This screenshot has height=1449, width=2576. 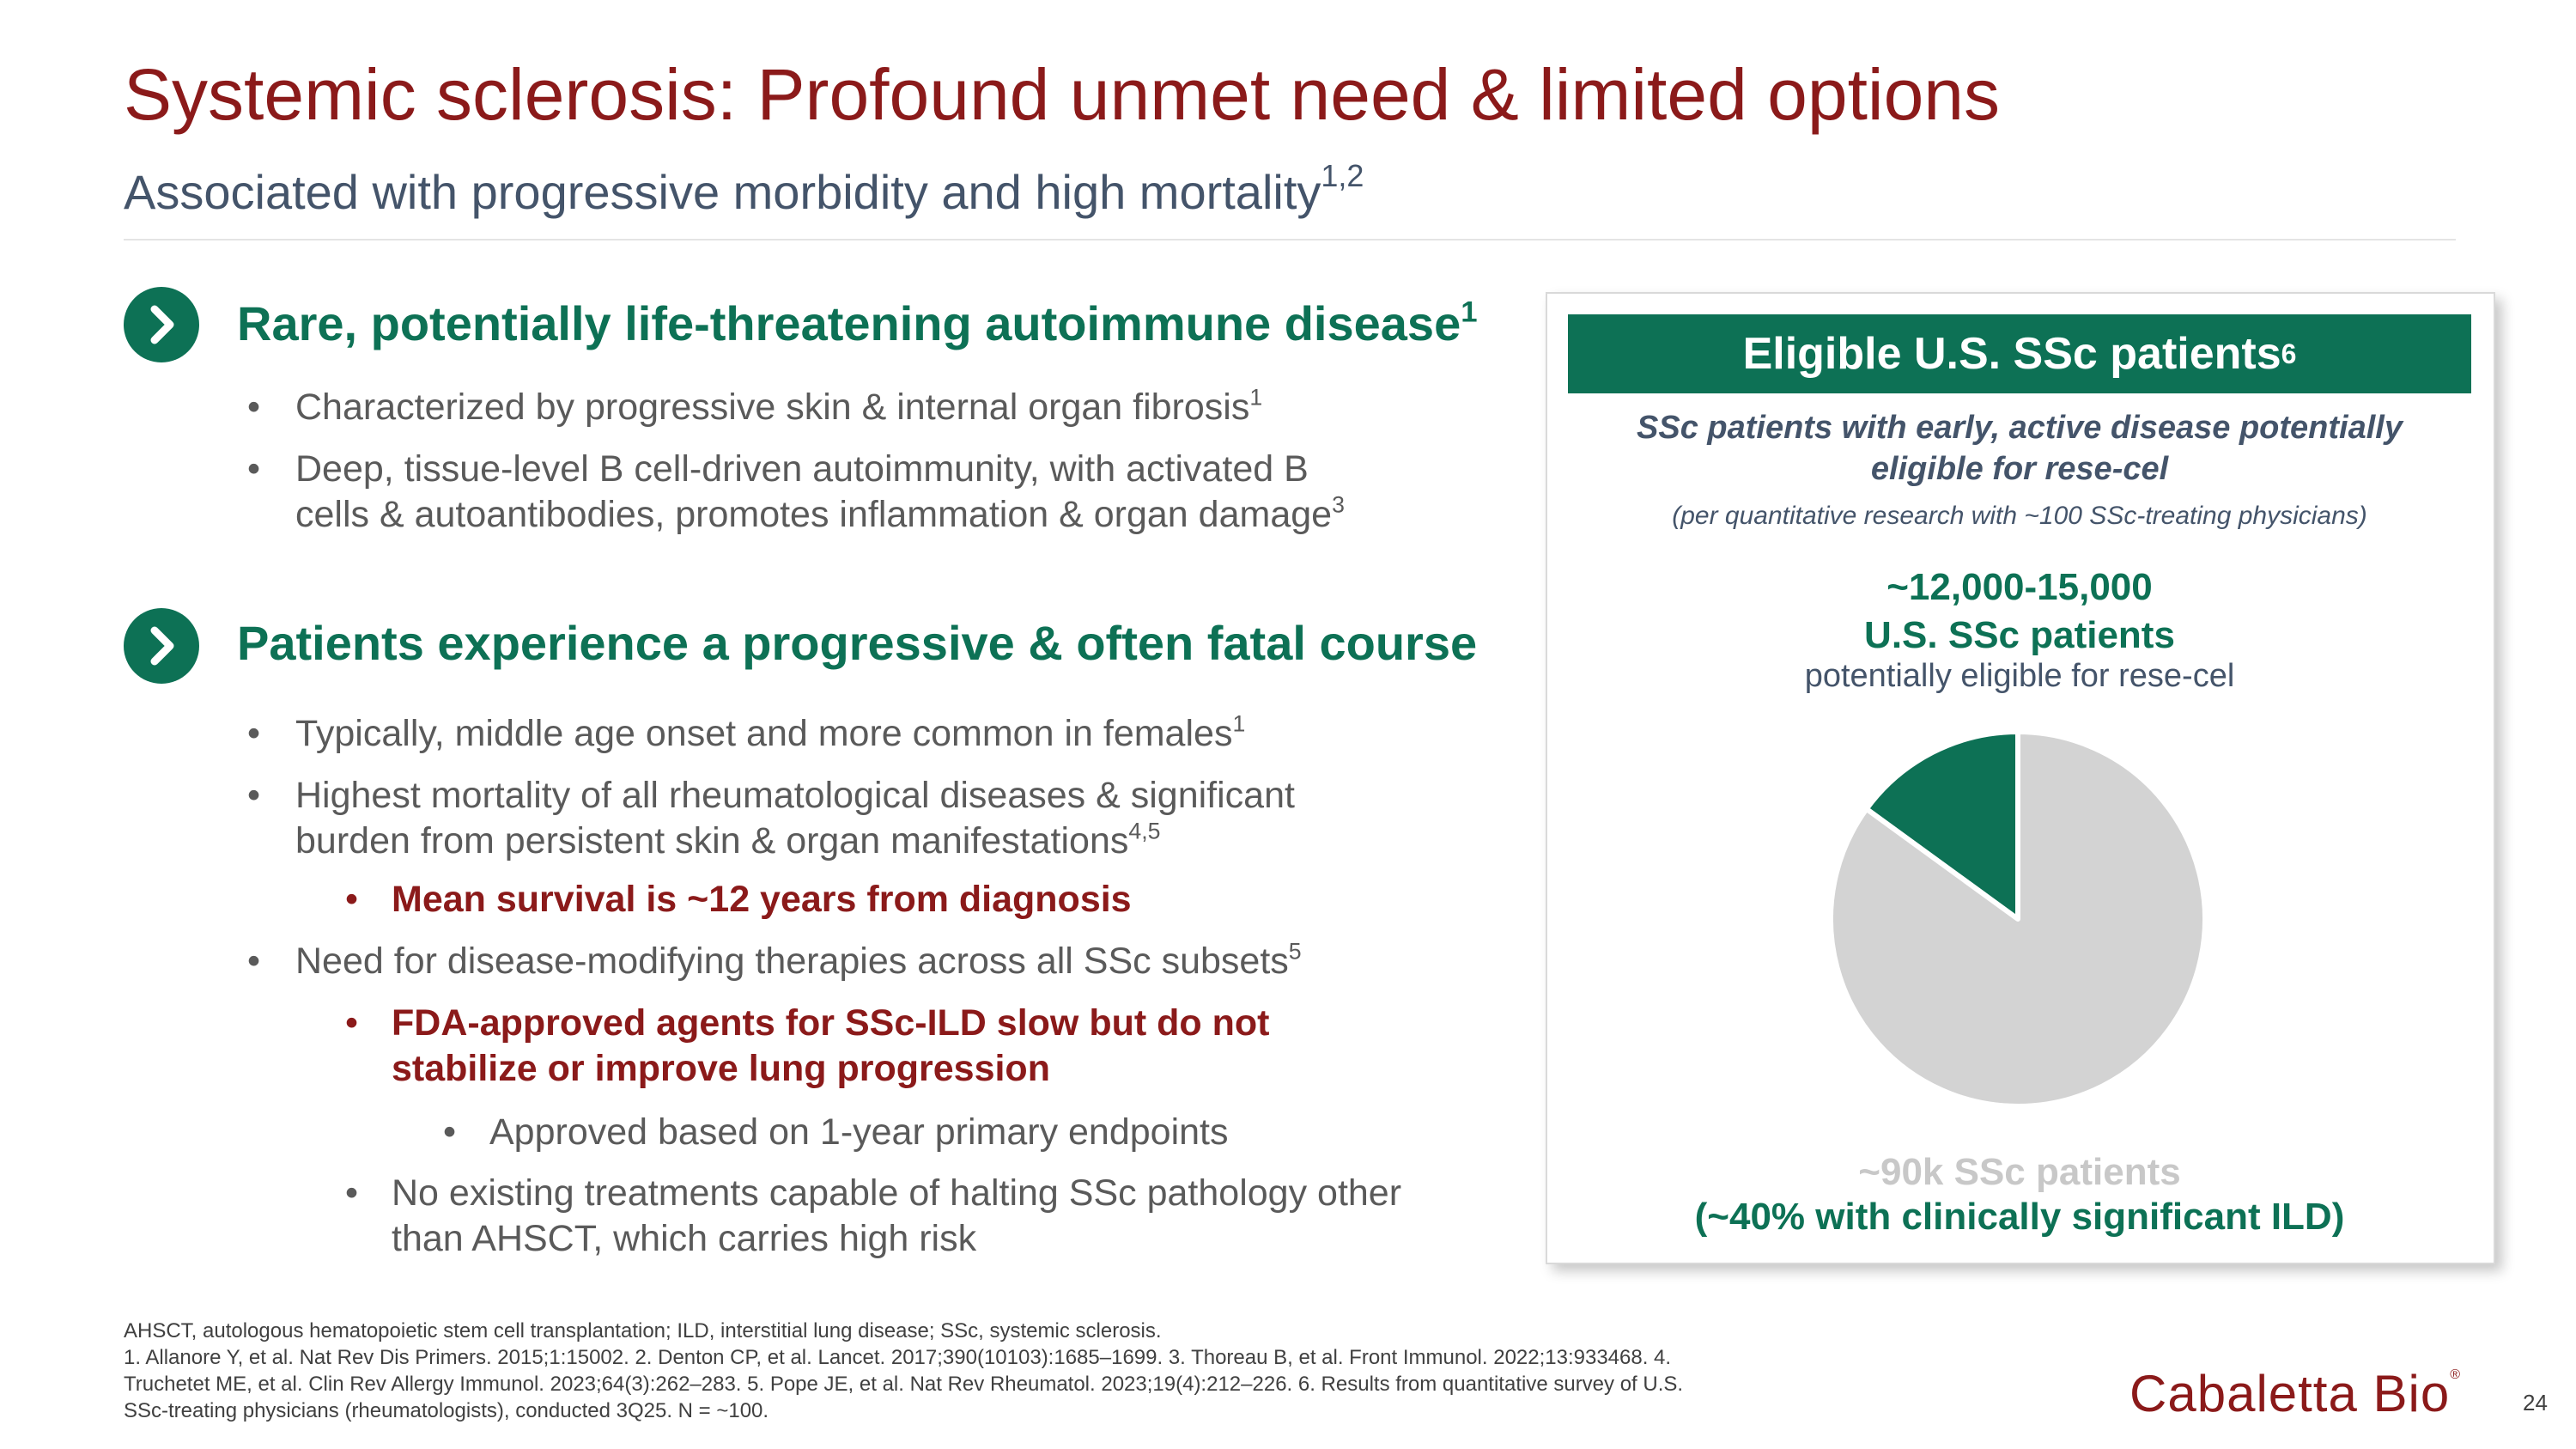 What do you see at coordinates (2019, 587) in the screenshot?
I see `panel-big-number: ~12,000-15,000` at bounding box center [2019, 587].